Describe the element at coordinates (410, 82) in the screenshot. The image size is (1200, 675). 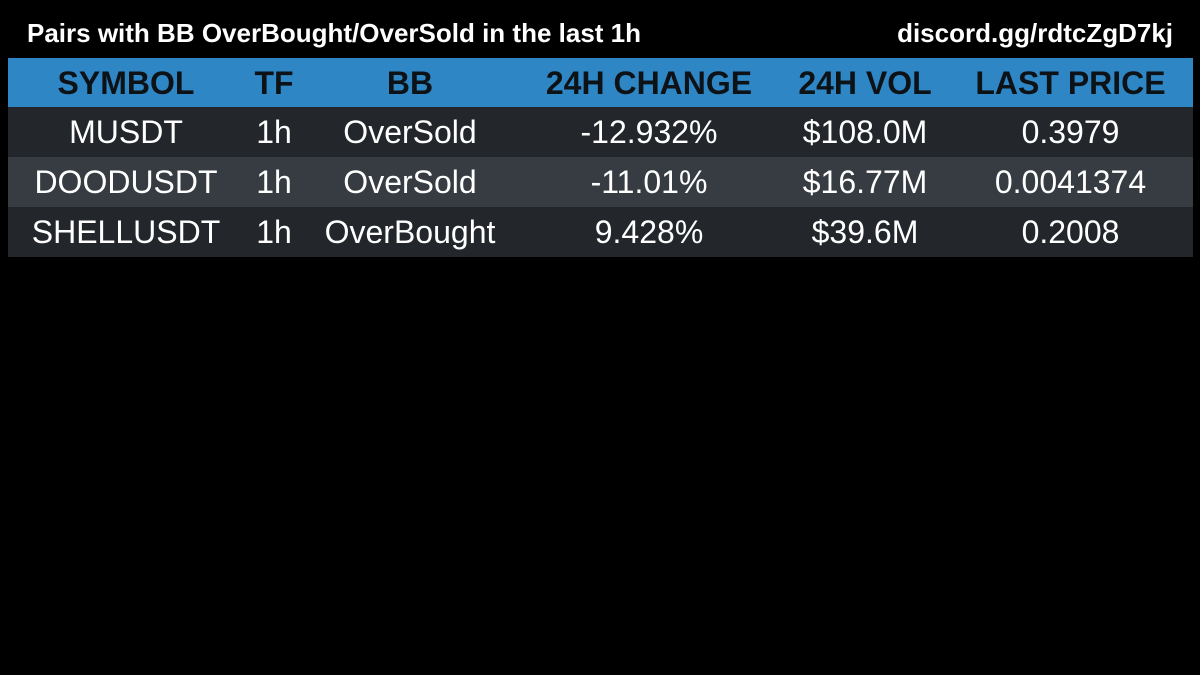
I see `column-header-bb: BB` at that location.